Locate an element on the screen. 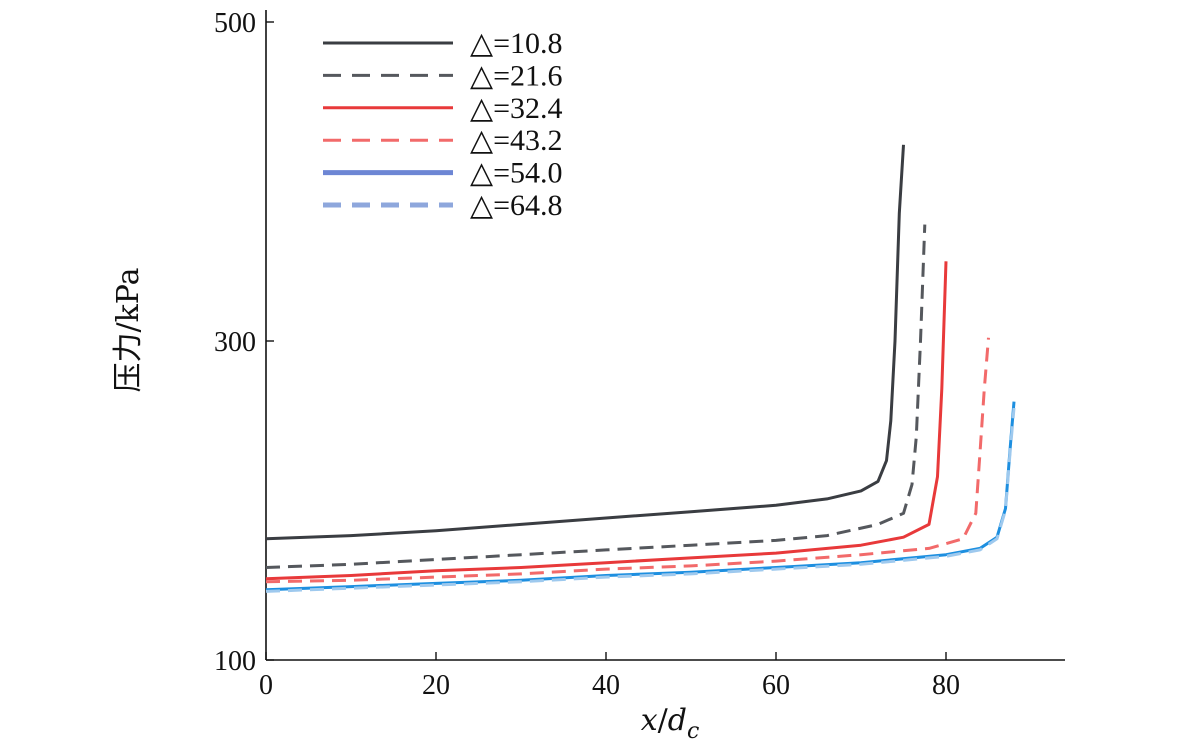 This screenshot has width=1200, height=749. legend-label-4: △=43.2 is located at coordinates (516, 140).